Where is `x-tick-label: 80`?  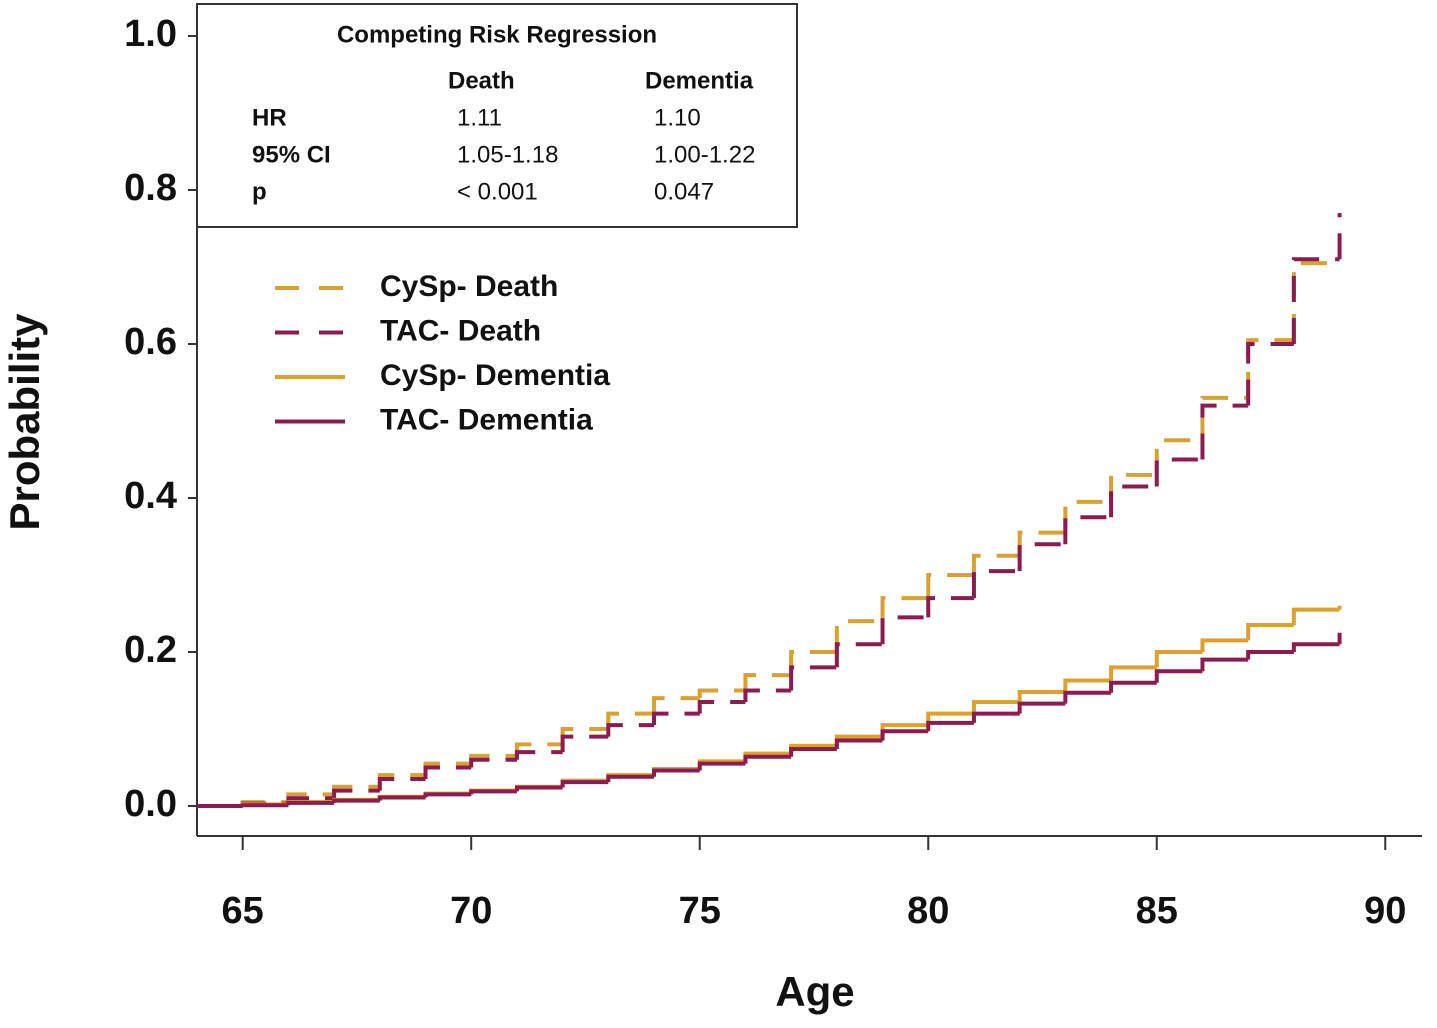
x-tick-label: 80 is located at coordinates (928, 911).